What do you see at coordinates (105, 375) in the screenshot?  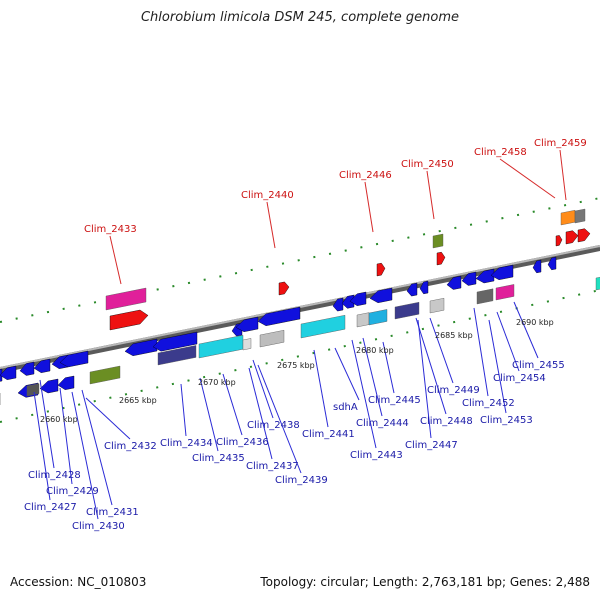 I see `gene-olive` at bounding box center [105, 375].